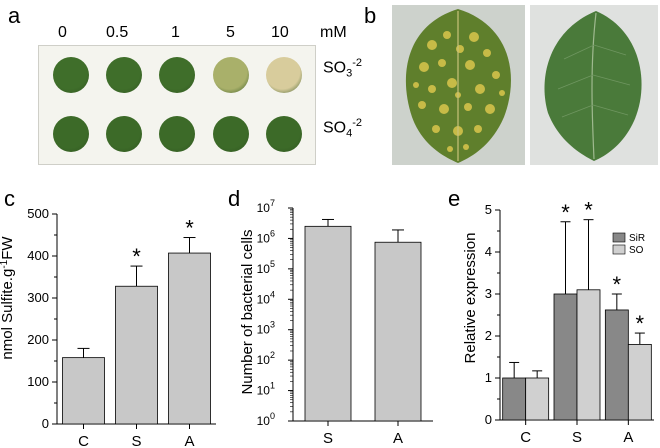  Describe the element at coordinates (266, 206) in the screenshot. I see `chart-d-y-tick-label: 10⁷` at that location.